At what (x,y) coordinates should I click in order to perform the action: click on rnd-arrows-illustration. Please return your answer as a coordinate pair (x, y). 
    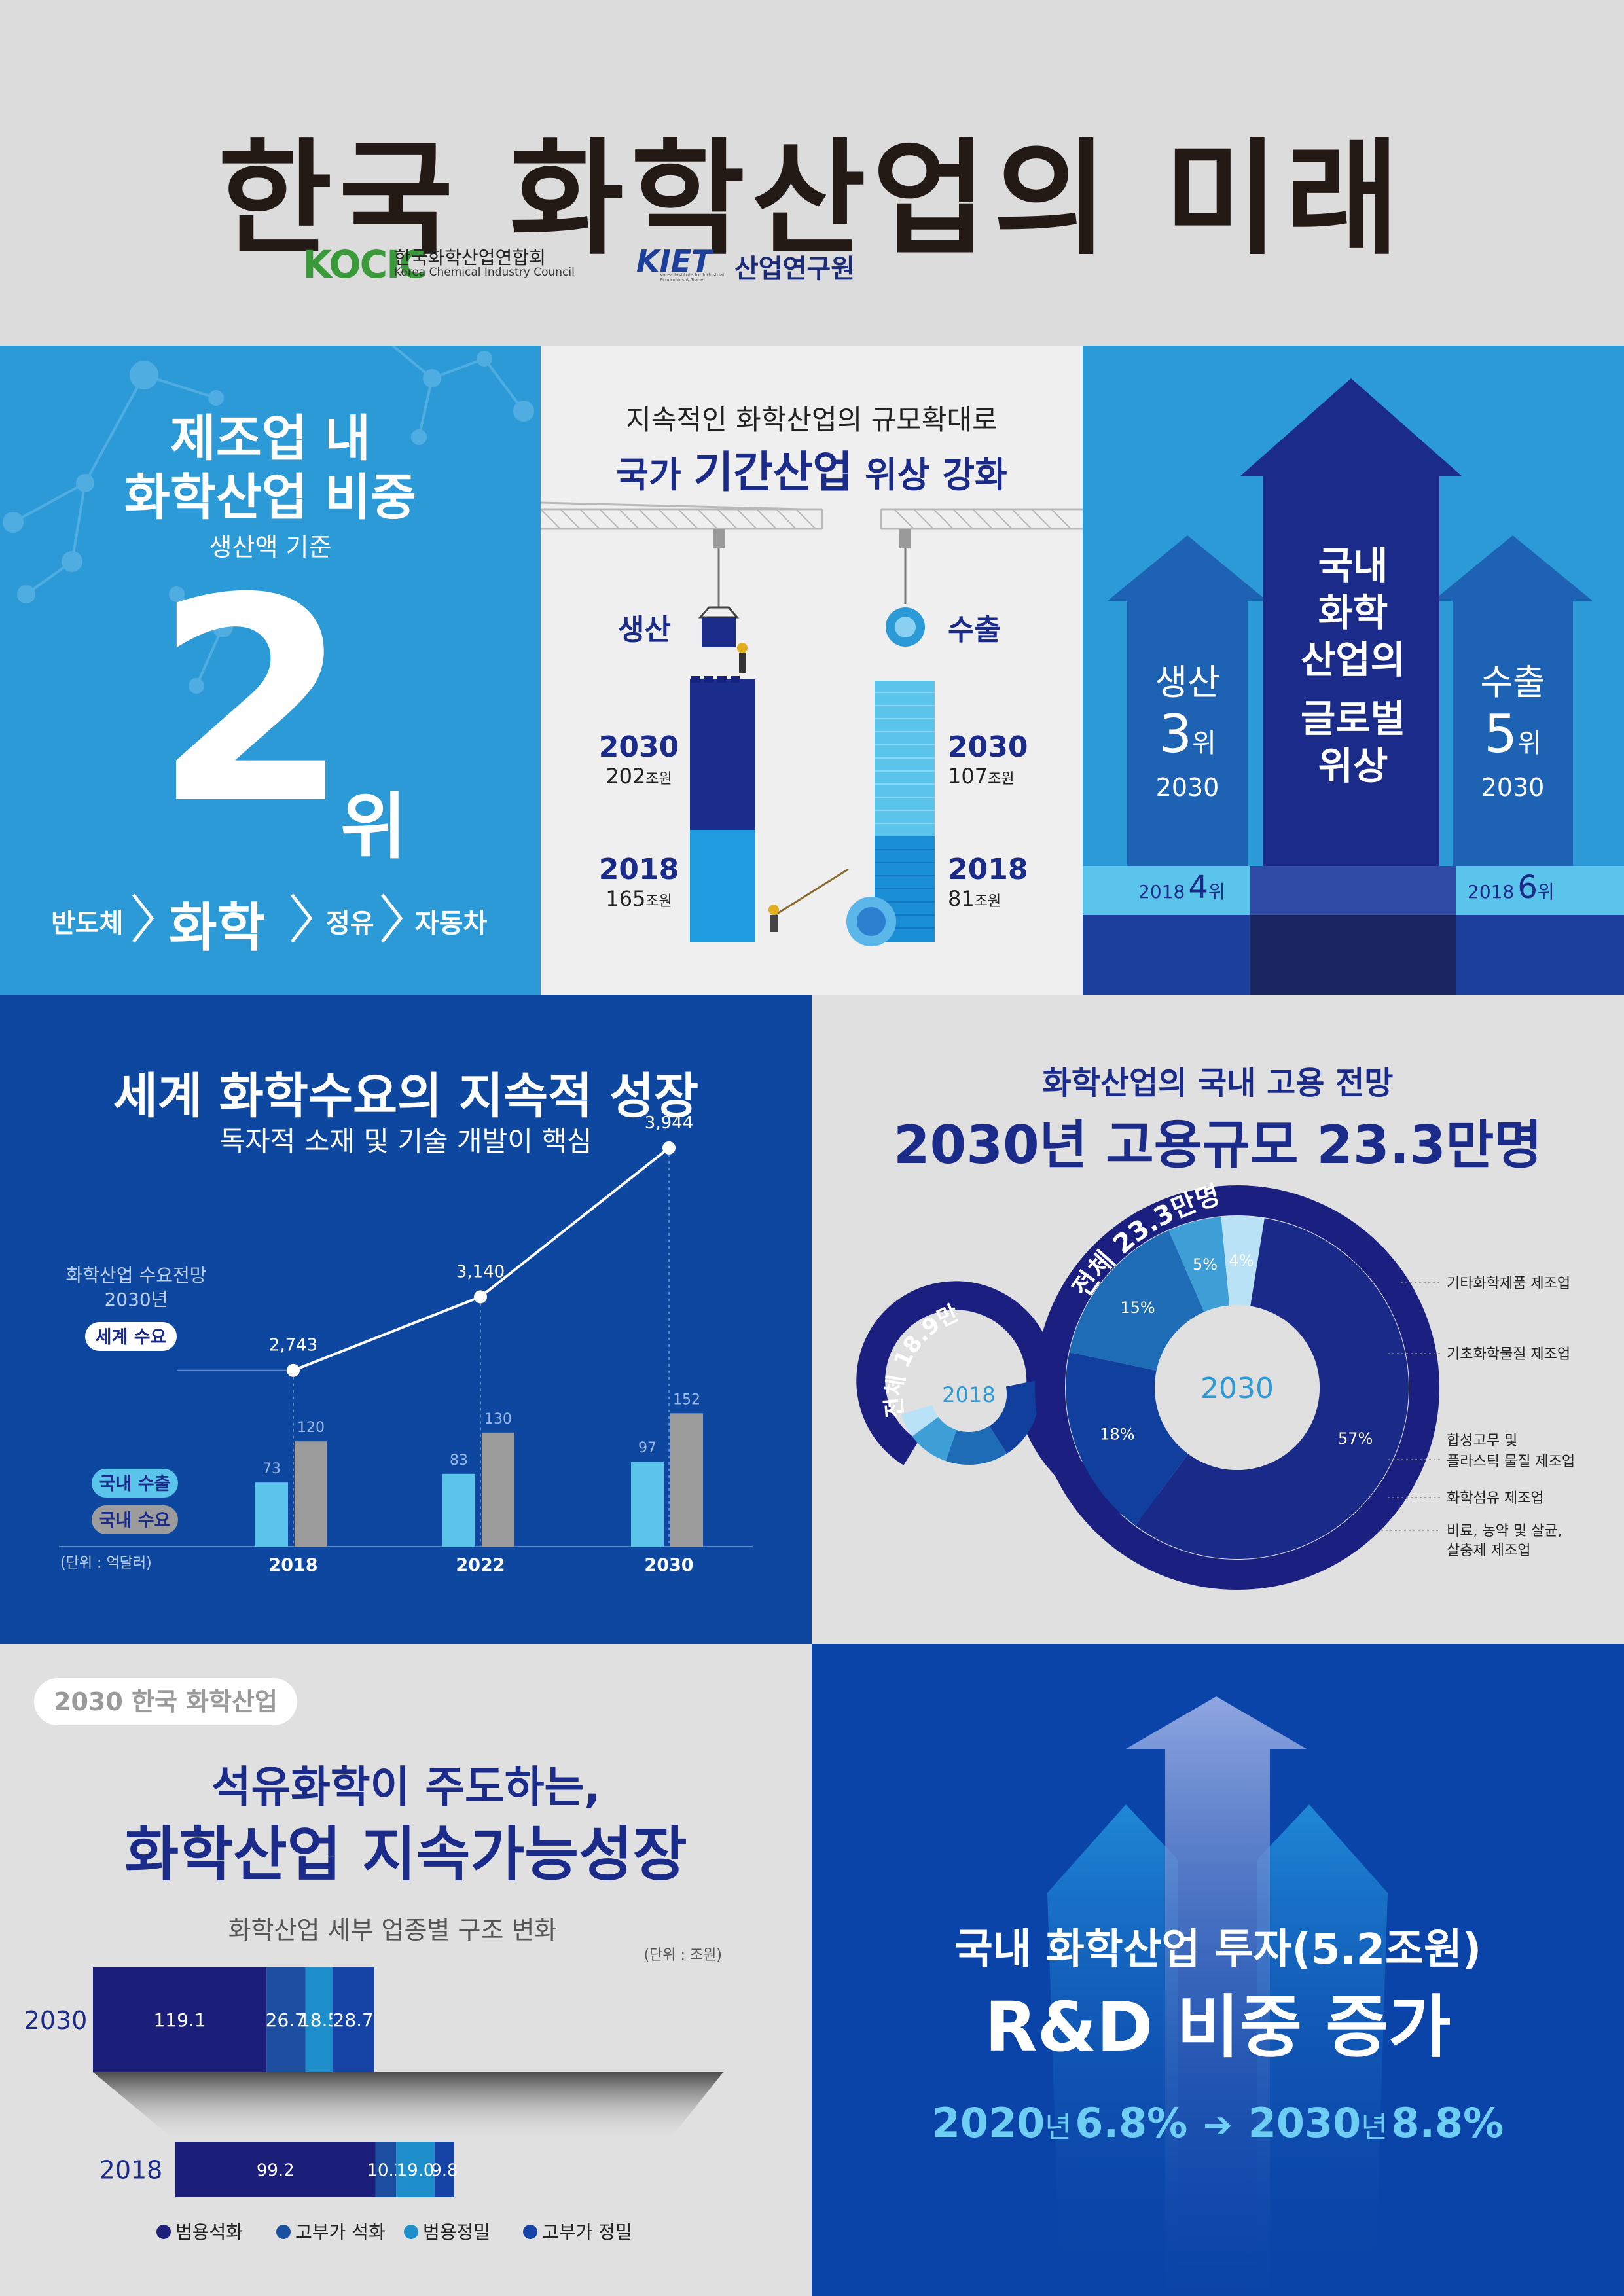
    Looking at the image, I should click on (1217, 1996).